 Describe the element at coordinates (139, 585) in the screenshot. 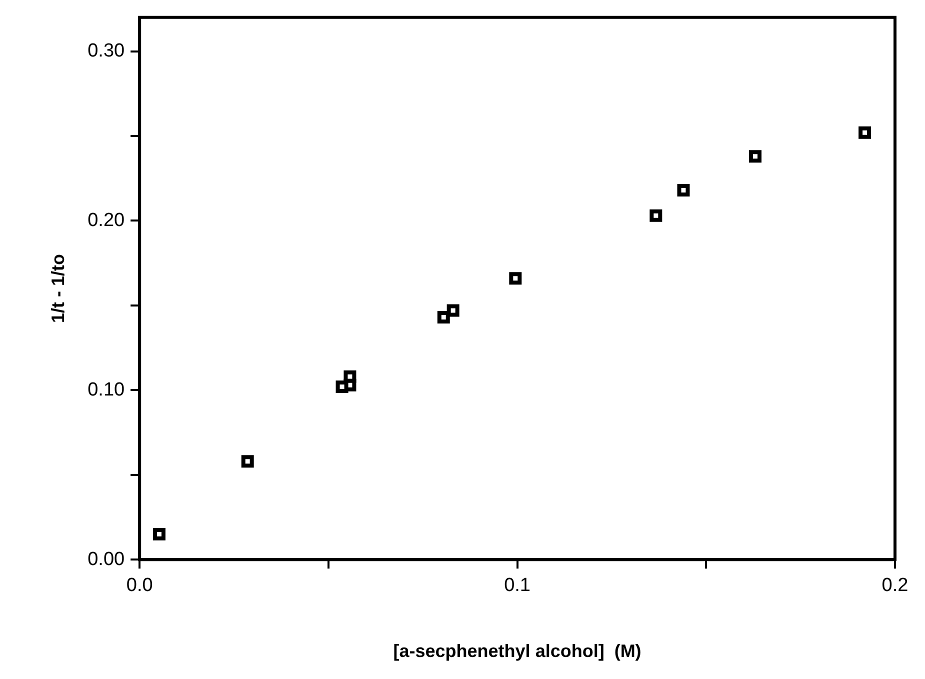

I see `x-tick-label: 0.0` at that location.